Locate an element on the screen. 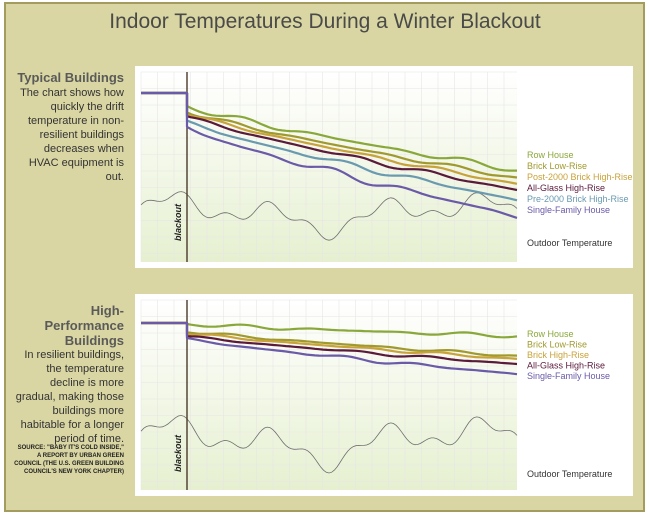  legend-entry-post-2000-brick-high-rise: Post-2000 Brick High-Rise is located at coordinates (580, 177).